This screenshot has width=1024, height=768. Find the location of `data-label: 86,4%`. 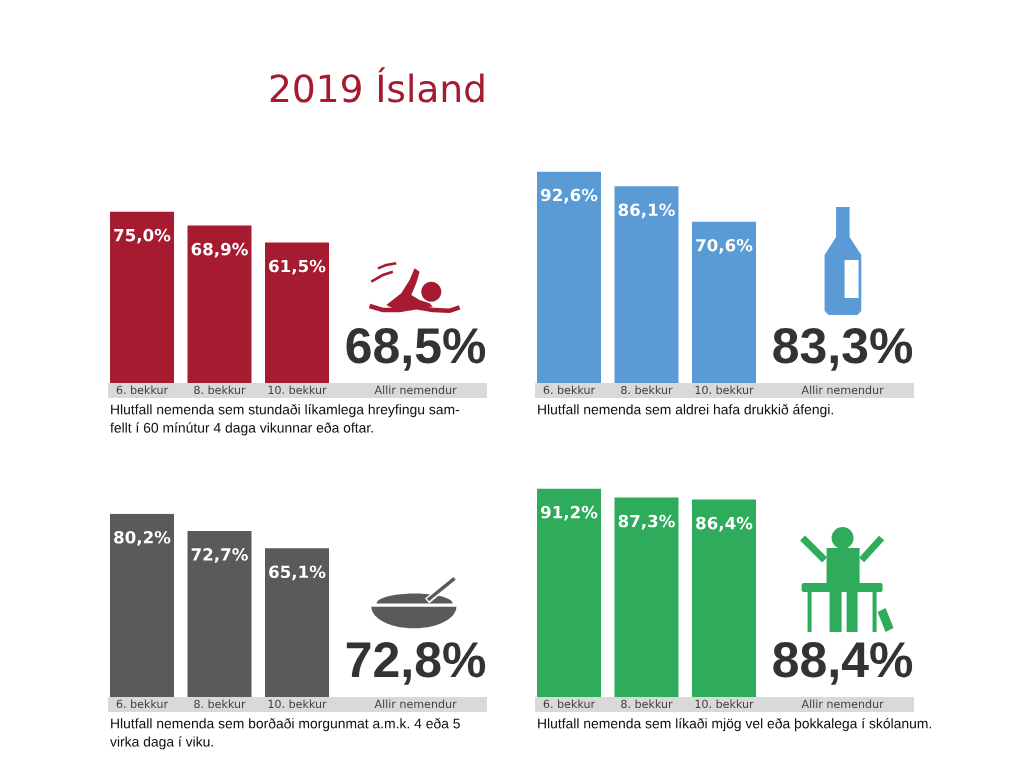

data-label: 86,4% is located at coordinates (724, 524).